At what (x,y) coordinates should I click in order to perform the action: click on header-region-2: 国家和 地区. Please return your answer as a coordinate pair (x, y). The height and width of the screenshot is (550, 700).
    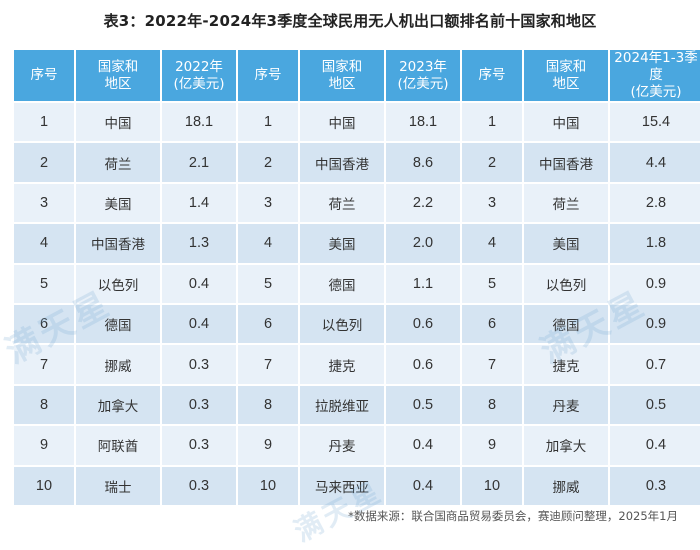
    Looking at the image, I should click on (343, 75).